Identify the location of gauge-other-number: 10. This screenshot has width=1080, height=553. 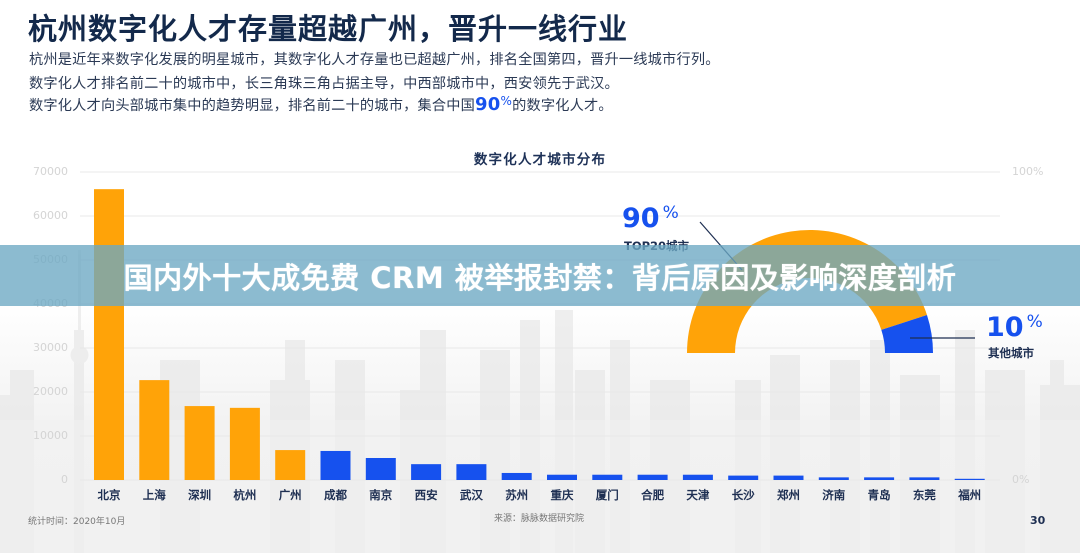
(1005, 327).